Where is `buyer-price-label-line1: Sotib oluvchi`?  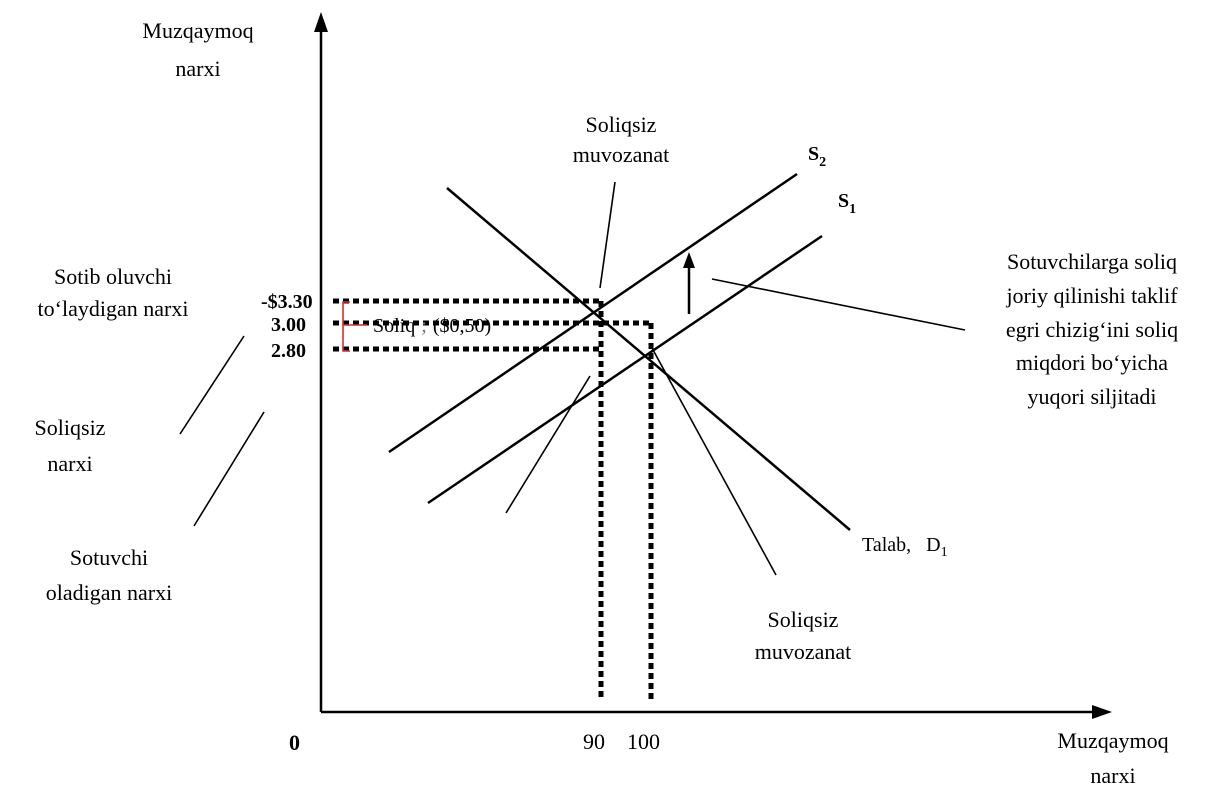 buyer-price-label-line1: Sotib oluvchi is located at coordinates (113, 276).